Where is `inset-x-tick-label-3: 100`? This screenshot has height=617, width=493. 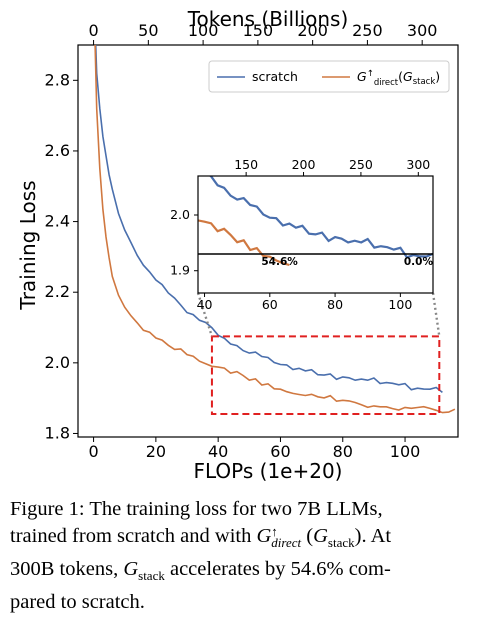 inset-x-tick-label-3: 100 is located at coordinates (400, 304).